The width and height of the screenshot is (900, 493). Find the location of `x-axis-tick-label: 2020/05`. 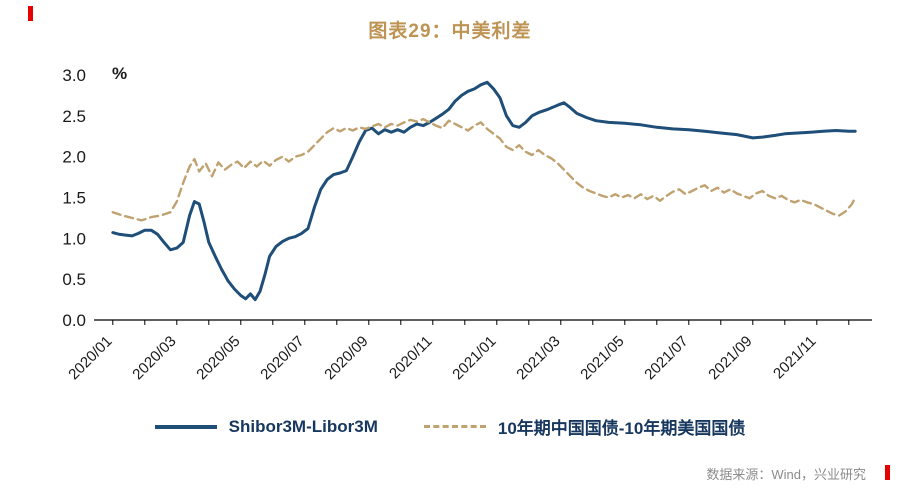

x-axis-tick-label: 2020/05 is located at coordinates (218, 358).